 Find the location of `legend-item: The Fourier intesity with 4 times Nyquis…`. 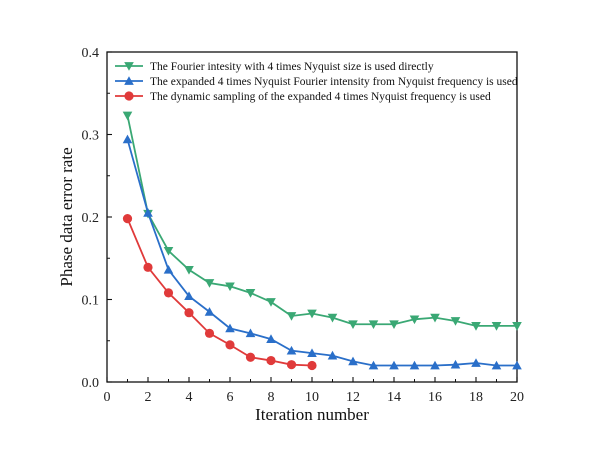

legend-item: The Fourier intesity with 4 times Nyquis… is located at coordinates (274, 67).